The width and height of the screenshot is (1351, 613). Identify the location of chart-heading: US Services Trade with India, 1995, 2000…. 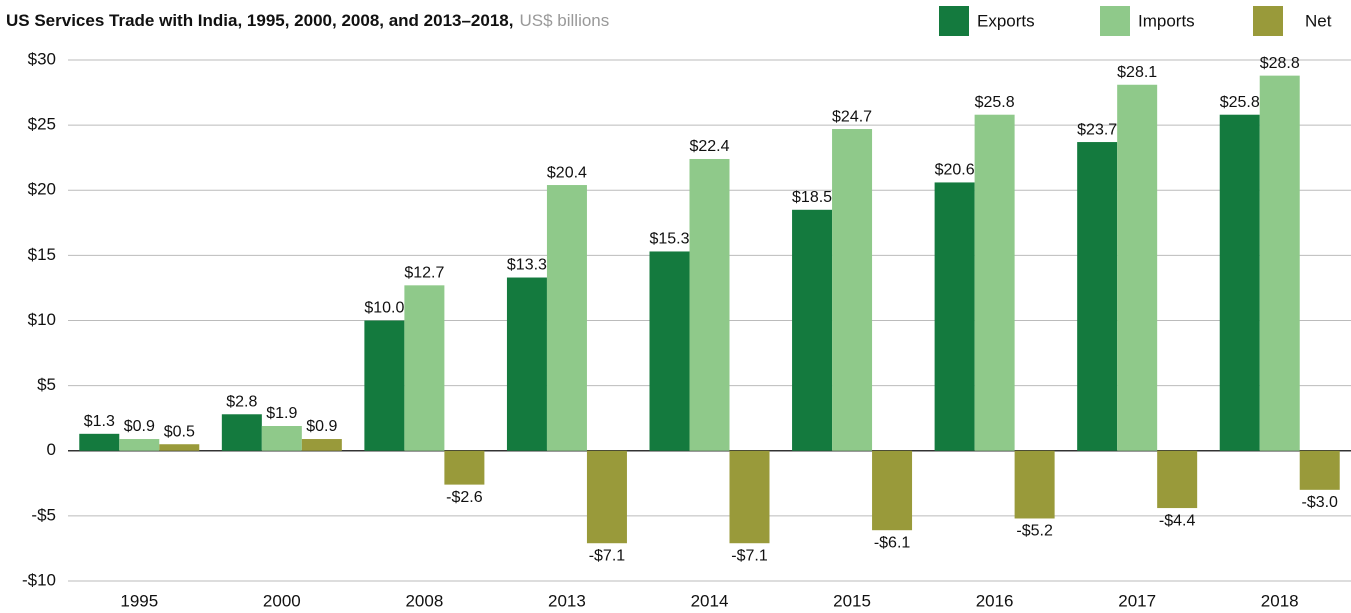
(307, 20).